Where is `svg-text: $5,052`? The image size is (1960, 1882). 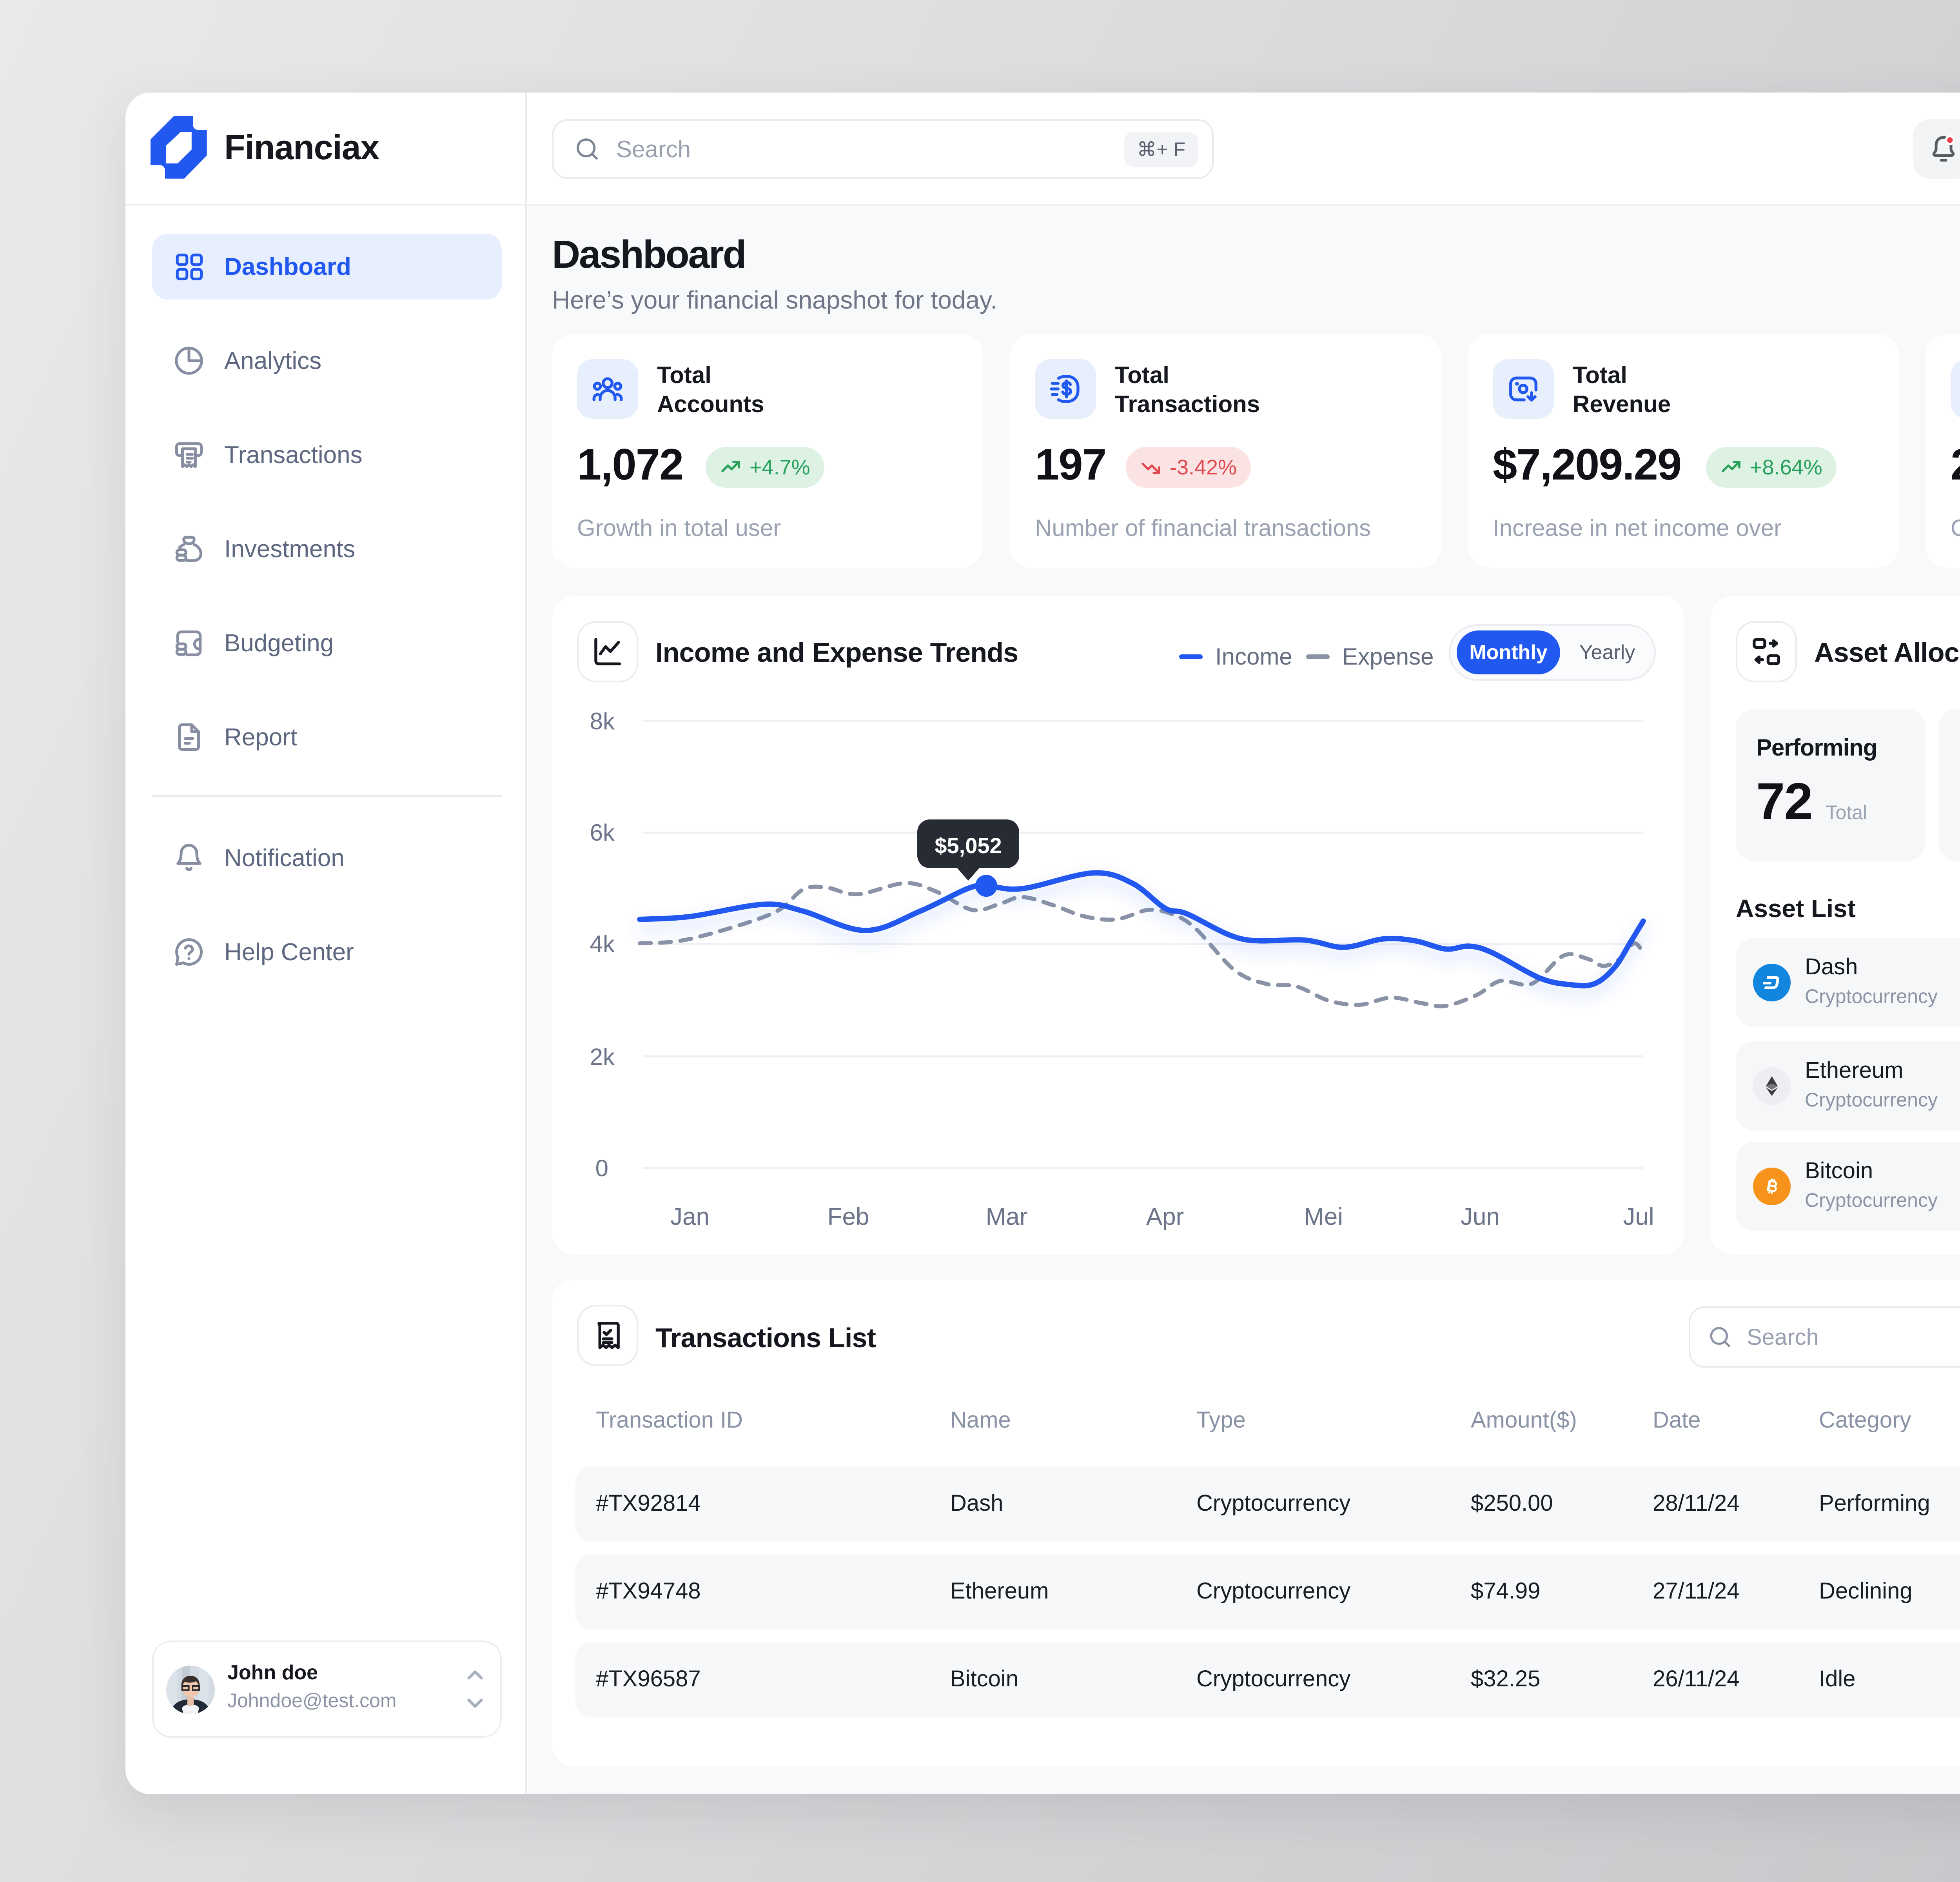 svg-text: $5,052 is located at coordinates (968, 845).